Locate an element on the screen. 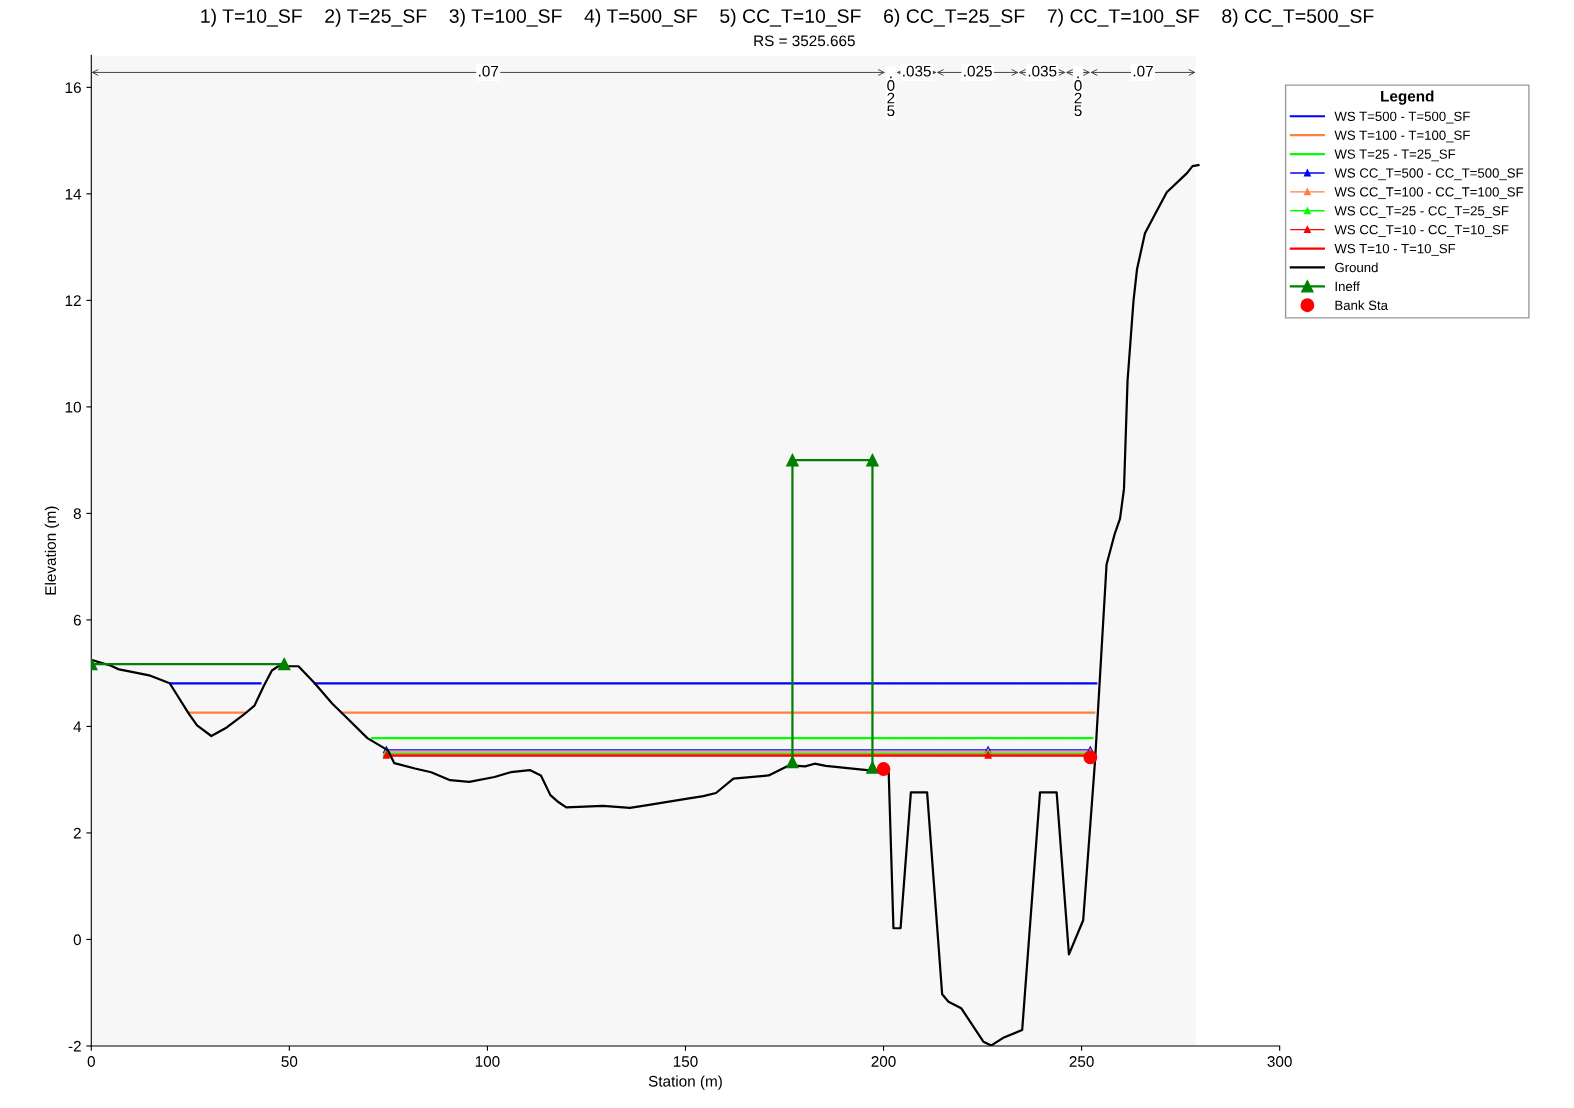  chart-subtitle: RS = 3525.665 is located at coordinates (804, 41).